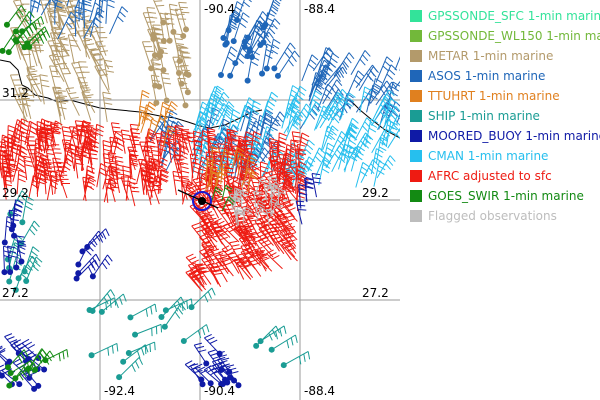 This screenshot has height=400, width=600. What do you see at coordinates (319, 391) in the screenshot?
I see `lon-label-bottom-3: -88.4` at bounding box center [319, 391].